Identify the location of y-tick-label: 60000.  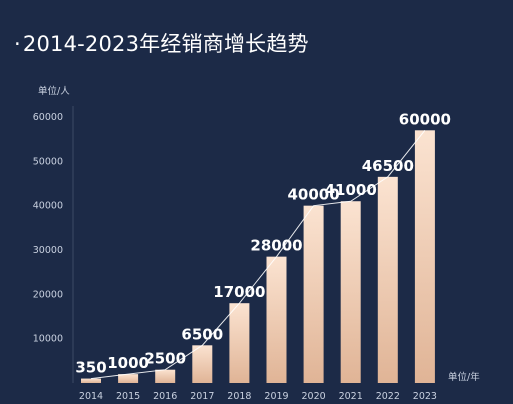
(48, 117).